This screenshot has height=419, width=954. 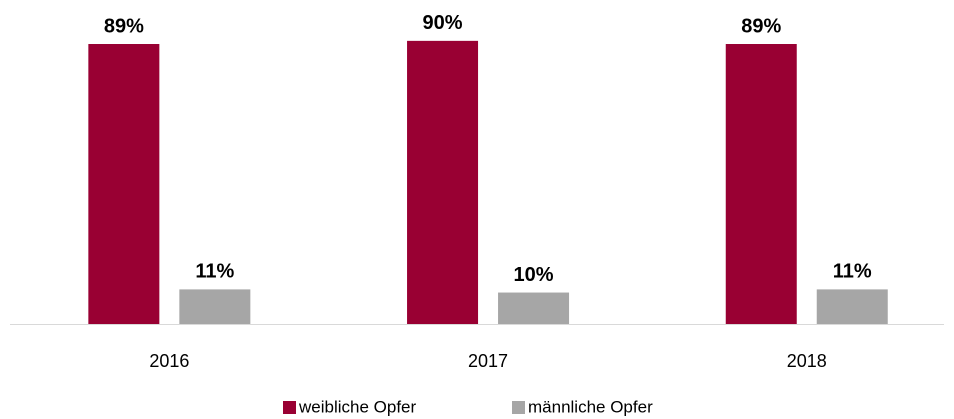 What do you see at coordinates (169, 361) in the screenshot?
I see `x-tick-label: 2016` at bounding box center [169, 361].